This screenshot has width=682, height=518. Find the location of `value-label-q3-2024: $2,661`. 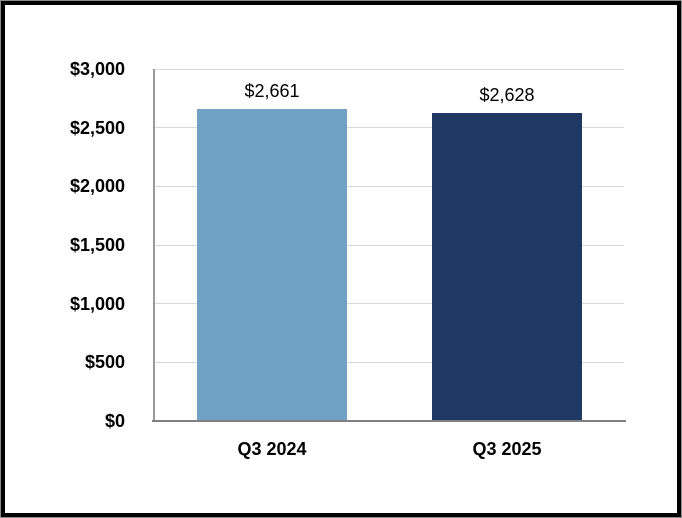

value-label-q3-2024: $2,661 is located at coordinates (272, 91).